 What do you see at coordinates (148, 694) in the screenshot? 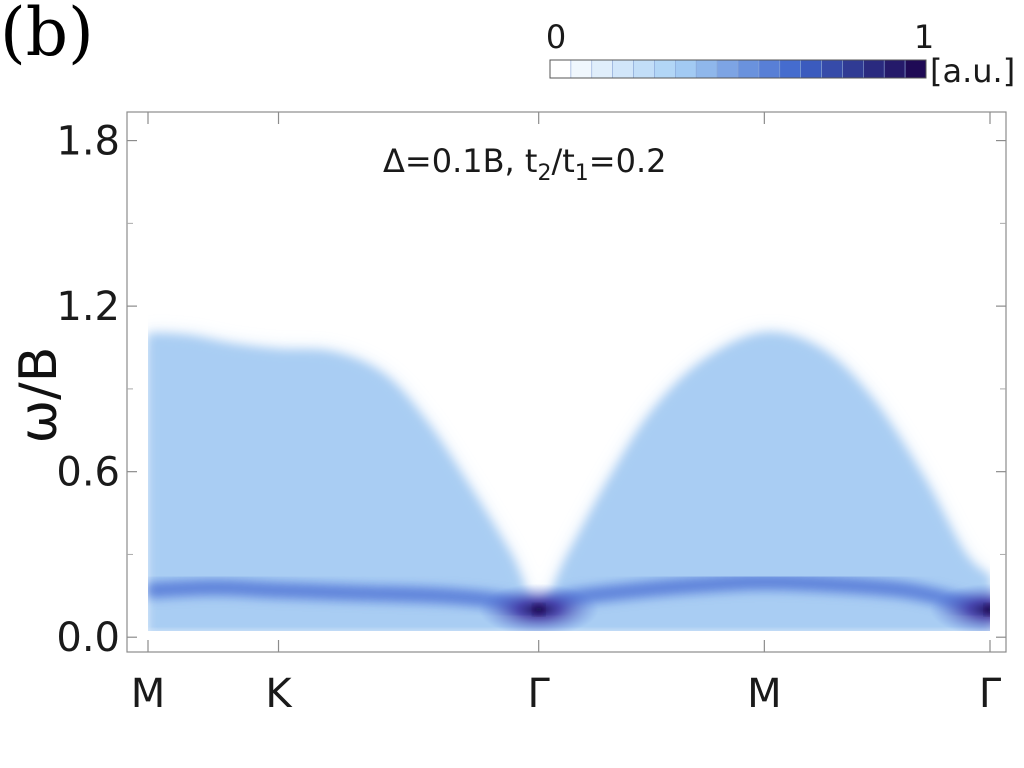
I see `x-tick-label-0: M` at bounding box center [148, 694].